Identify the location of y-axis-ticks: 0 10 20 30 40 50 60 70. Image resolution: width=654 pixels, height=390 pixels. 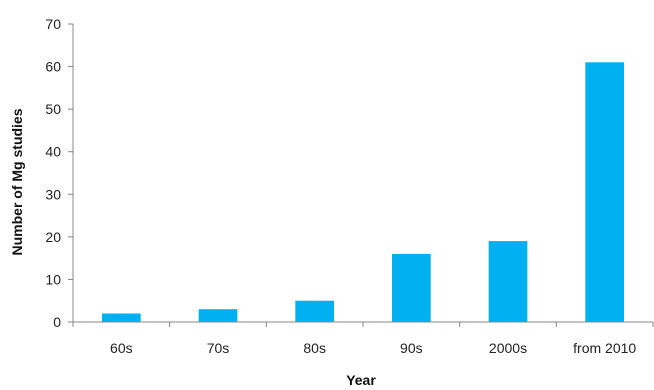
(59, 173).